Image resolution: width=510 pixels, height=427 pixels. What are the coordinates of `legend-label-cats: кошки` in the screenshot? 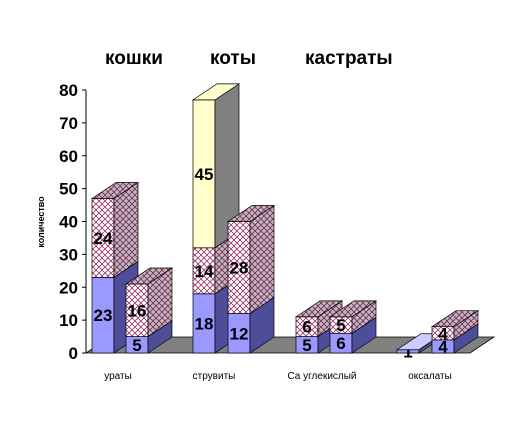 It's located at (134, 58).